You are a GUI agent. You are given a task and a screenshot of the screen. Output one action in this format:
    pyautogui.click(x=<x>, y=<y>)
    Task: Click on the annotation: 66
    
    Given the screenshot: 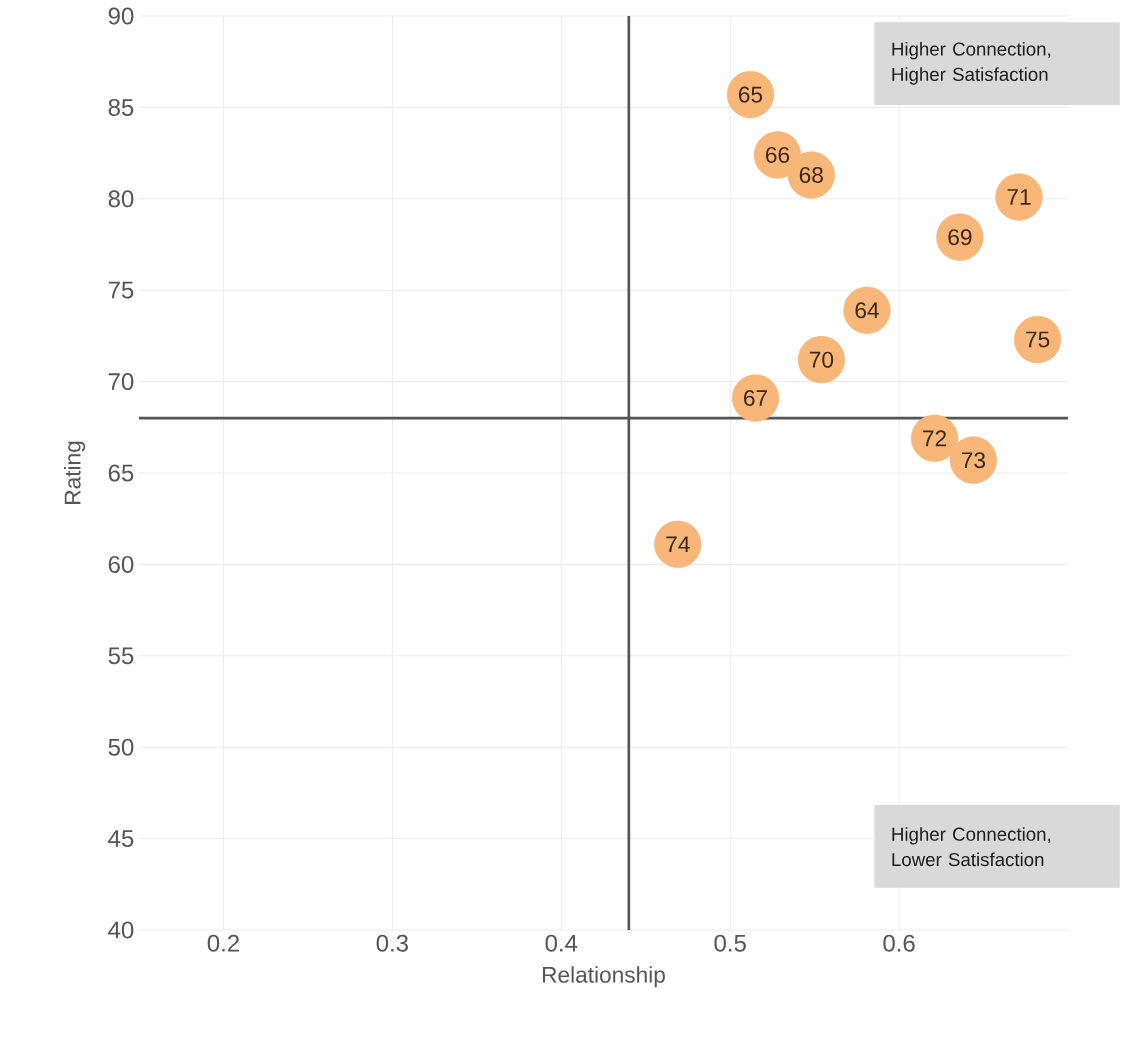 What is the action you would take?
    pyautogui.click(x=778, y=154)
    